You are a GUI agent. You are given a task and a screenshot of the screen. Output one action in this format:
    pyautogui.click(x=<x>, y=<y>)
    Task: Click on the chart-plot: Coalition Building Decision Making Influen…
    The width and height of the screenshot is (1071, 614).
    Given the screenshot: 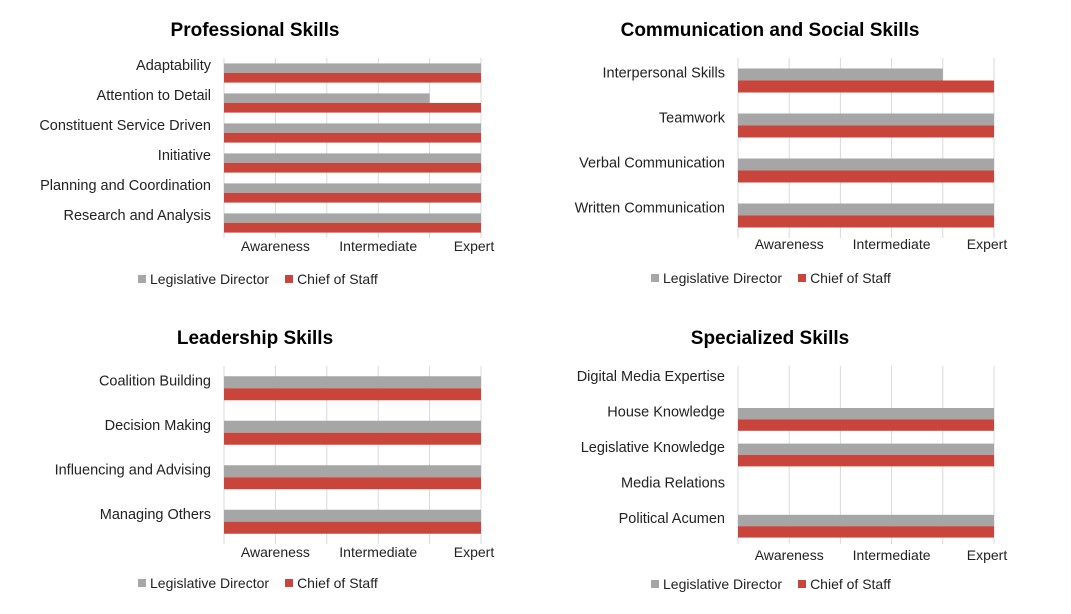 What is the action you would take?
    pyautogui.click(x=275, y=463)
    